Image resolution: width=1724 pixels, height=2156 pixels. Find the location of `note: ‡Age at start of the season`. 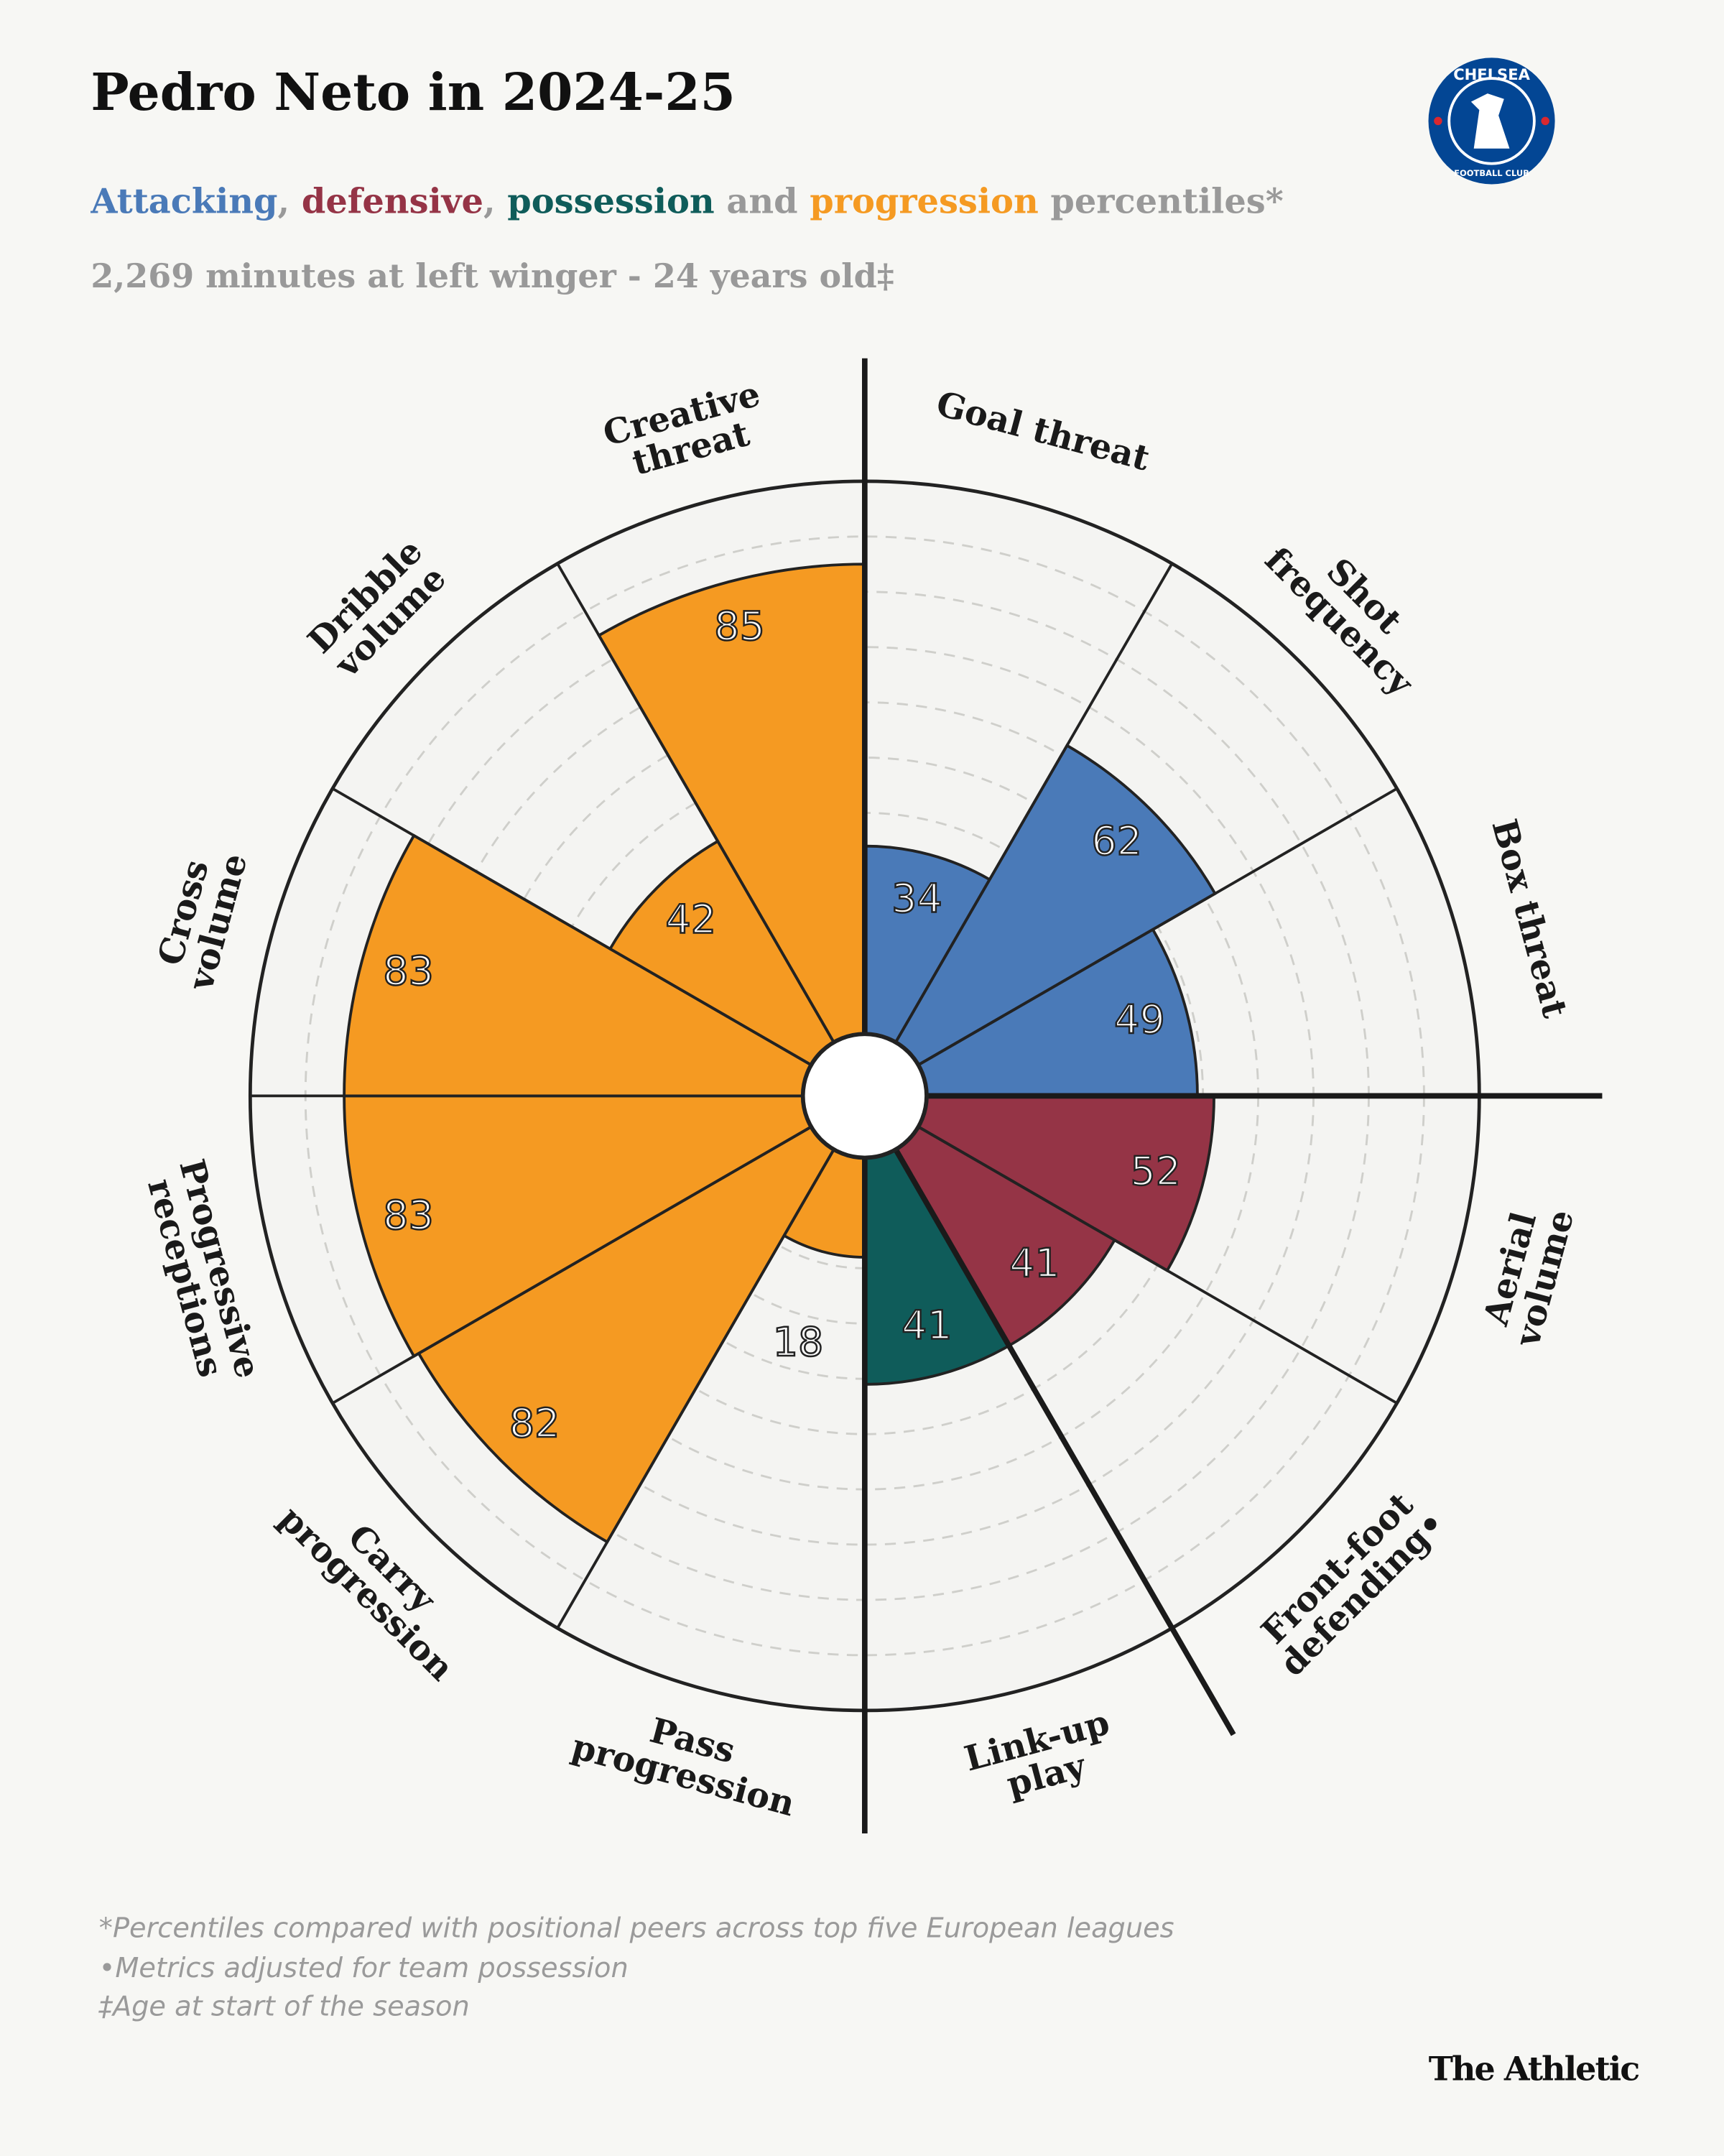

note: ‡Age at start of the season is located at coordinates (284, 2006).